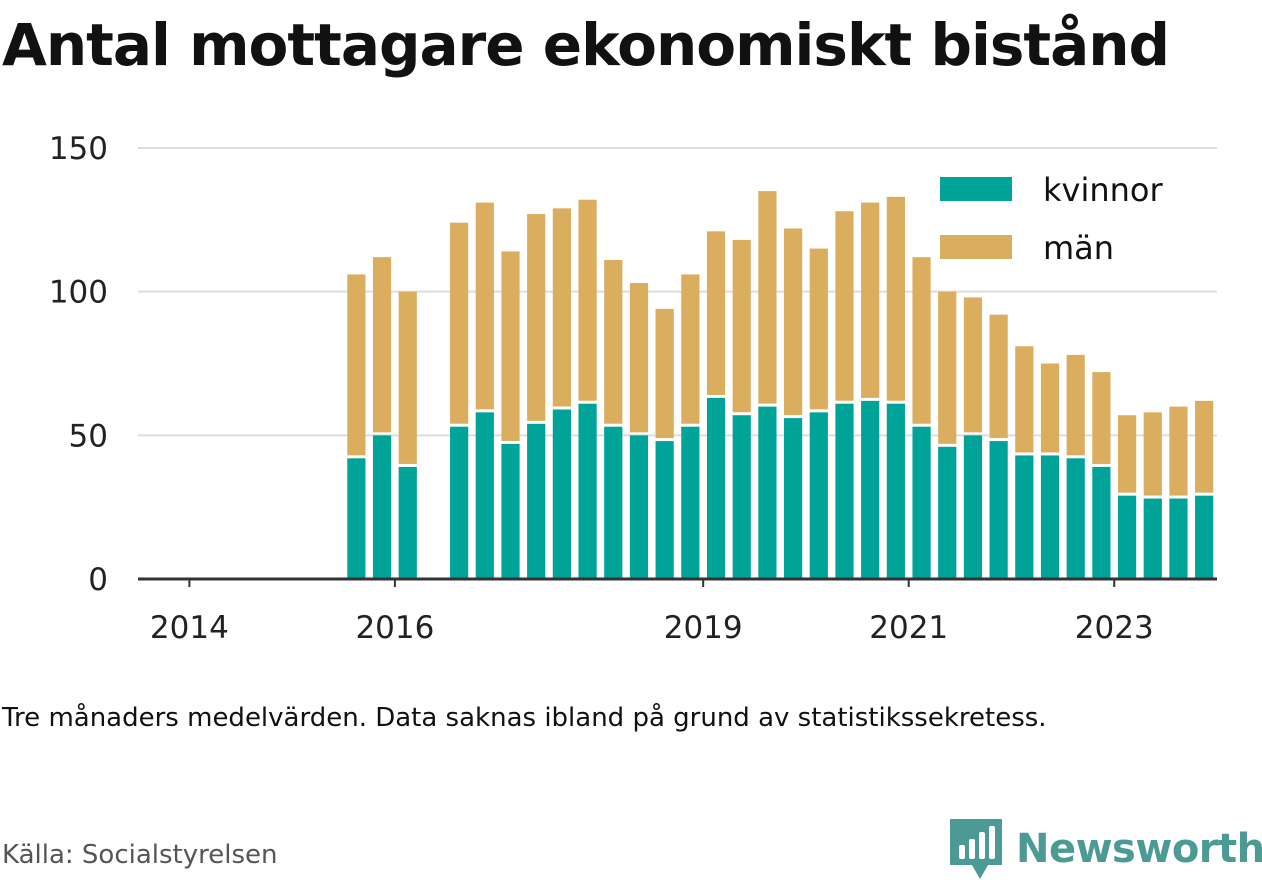  Describe the element at coordinates (78, 149) in the screenshot. I see `y-tick-label: 150` at that location.